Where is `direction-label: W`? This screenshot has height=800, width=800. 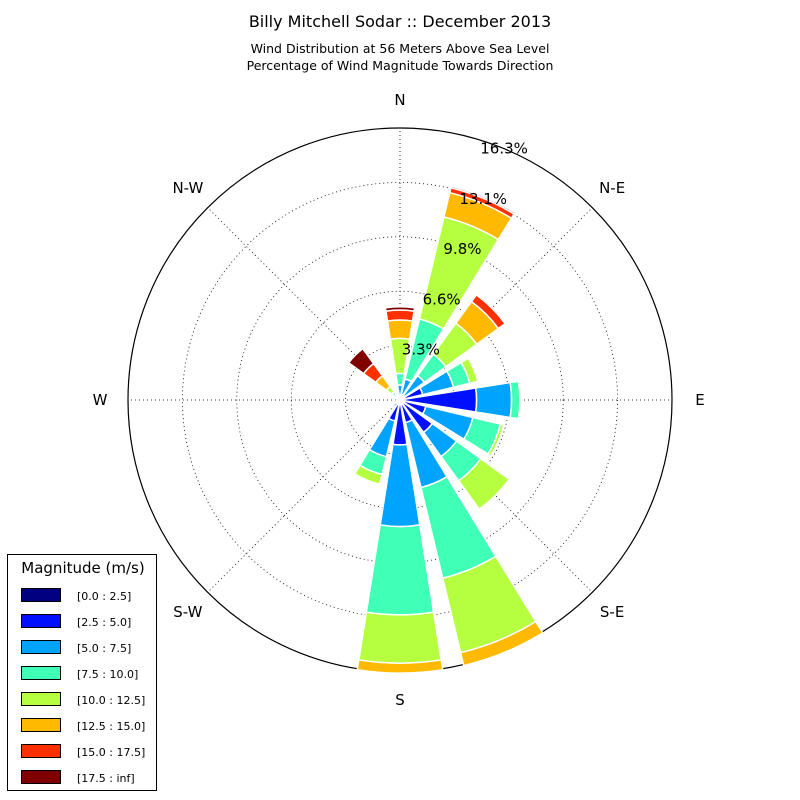 direction-label: W is located at coordinates (100, 400).